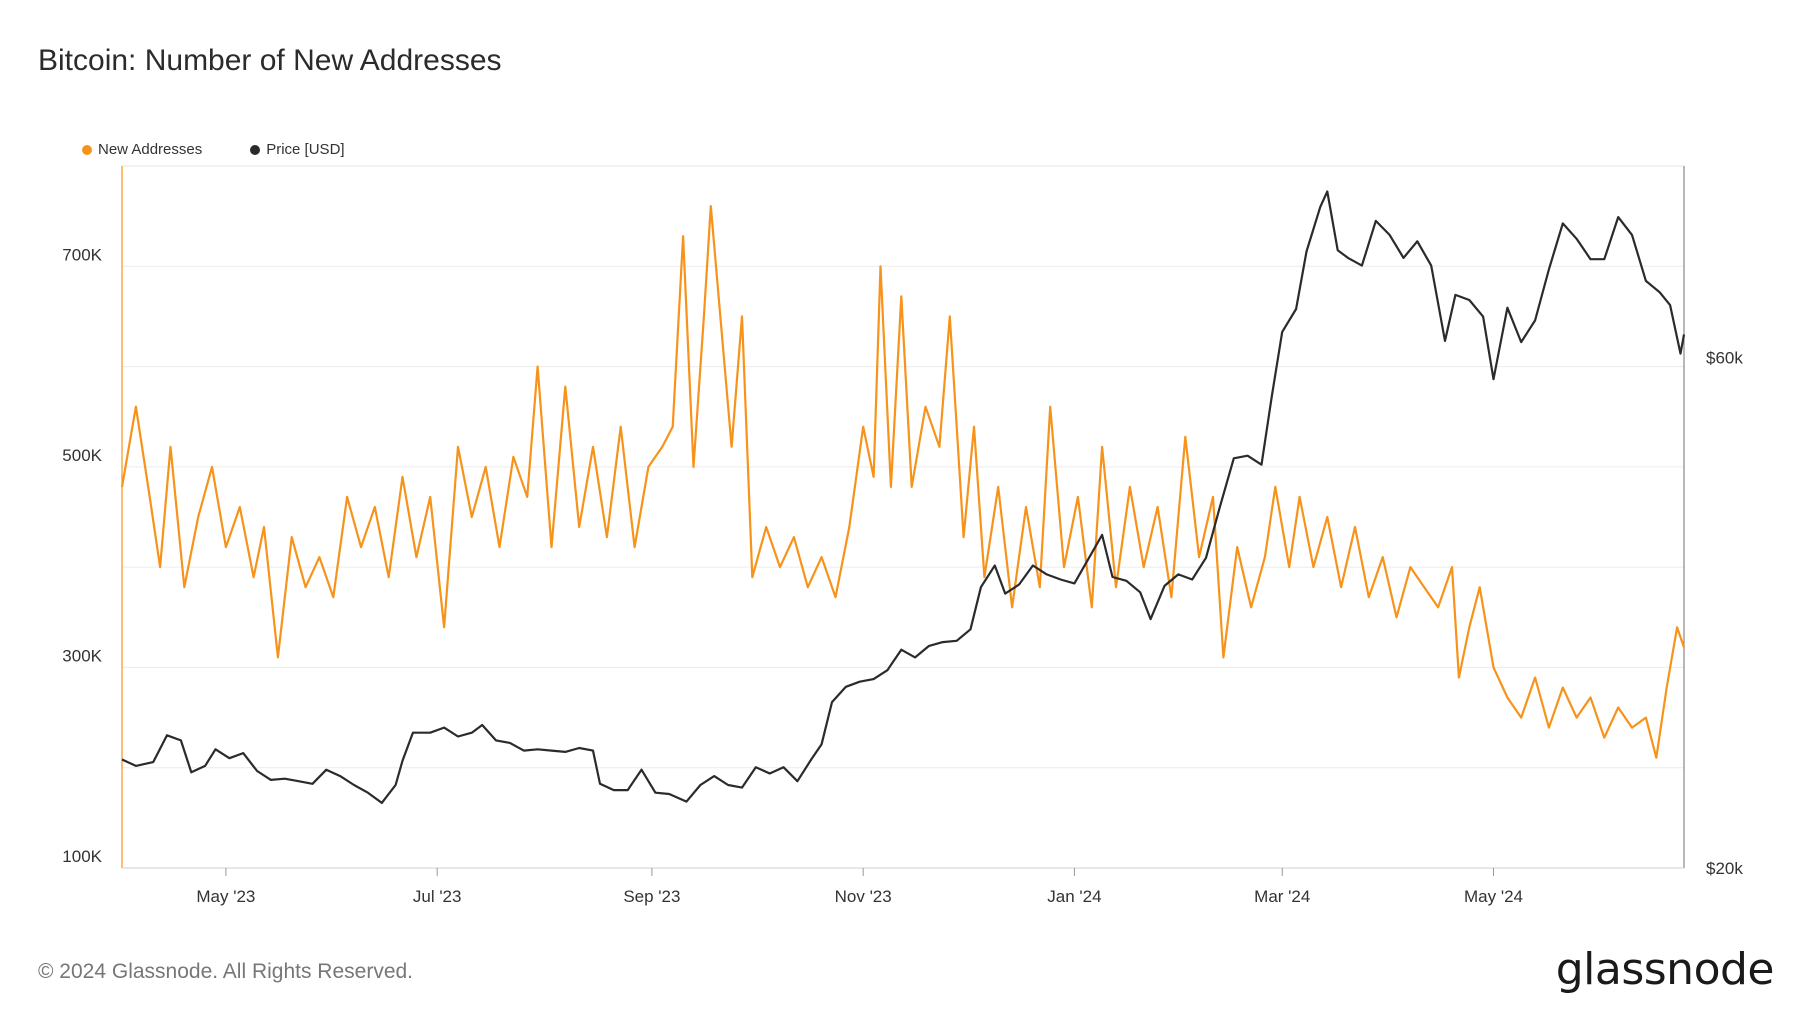 This screenshot has width=1800, height=1013. I want to click on x-tick-label: Nov '23, so click(863, 896).